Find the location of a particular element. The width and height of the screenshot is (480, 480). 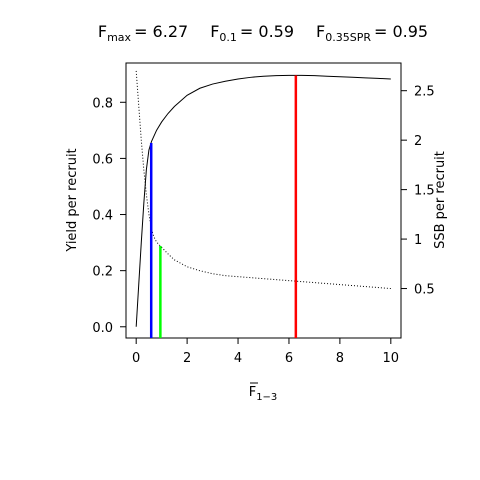

y-left-tick-label: 0.0 is located at coordinates (102, 328).